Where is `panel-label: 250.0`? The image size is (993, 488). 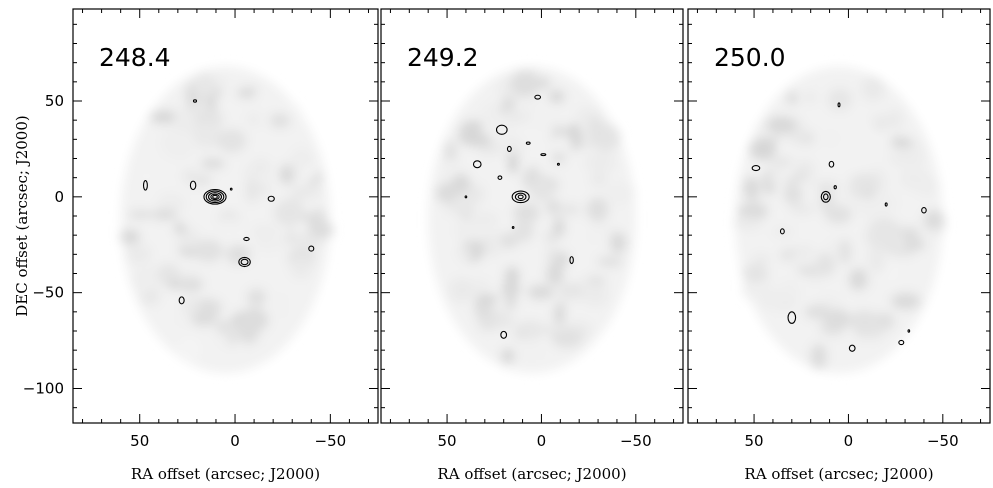
panel-label: 250.0 is located at coordinates (750, 57).